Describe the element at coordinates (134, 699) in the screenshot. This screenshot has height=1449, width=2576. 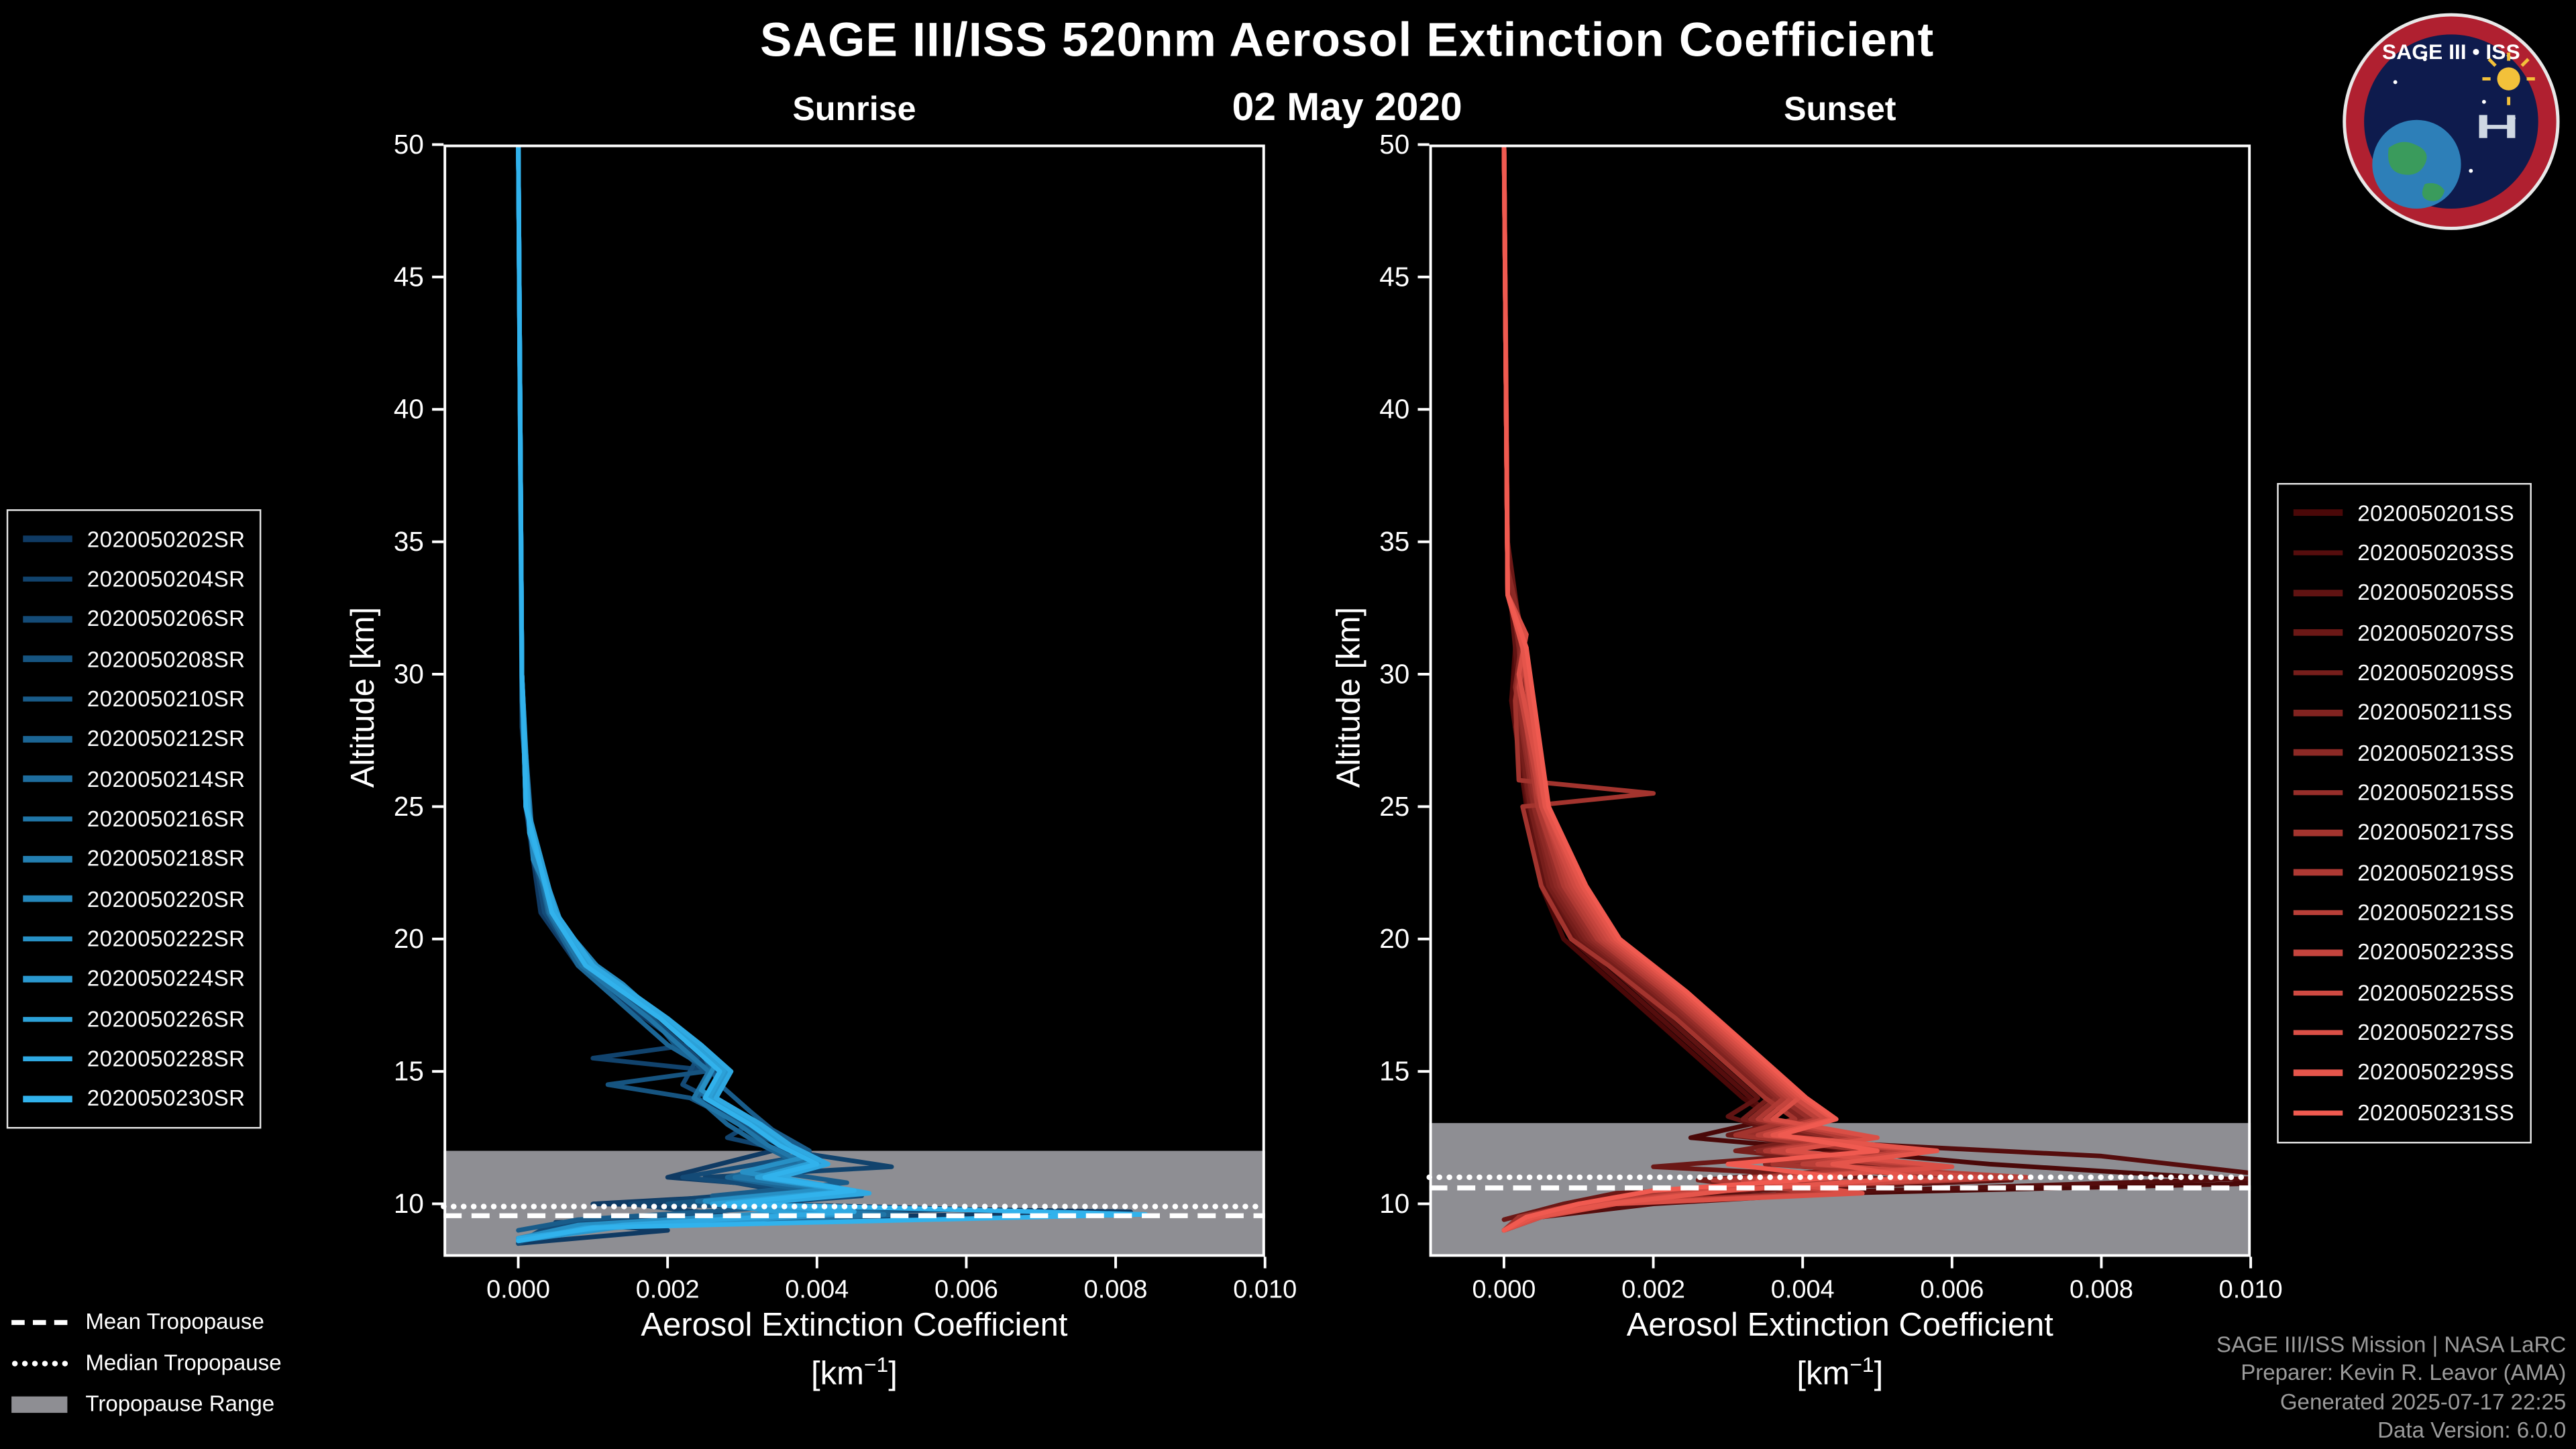
I see `legend-item: 2020050210SR` at that location.